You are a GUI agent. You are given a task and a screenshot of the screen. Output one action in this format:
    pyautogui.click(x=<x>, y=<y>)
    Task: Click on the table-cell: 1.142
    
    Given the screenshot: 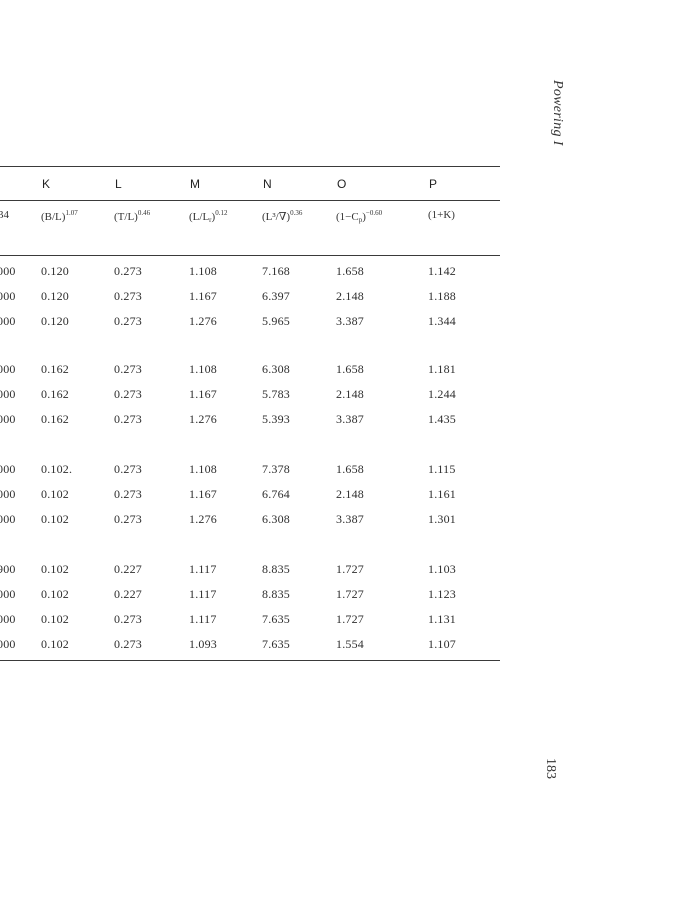 What is the action you would take?
    pyautogui.click(x=442, y=271)
    